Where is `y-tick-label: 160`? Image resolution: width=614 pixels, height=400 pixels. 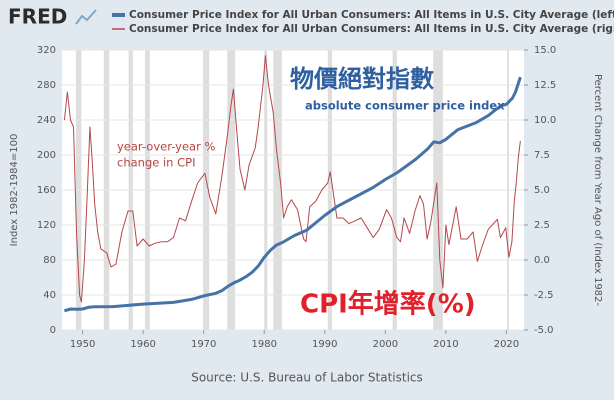 y-tick-label: 160 is located at coordinates (46, 190).